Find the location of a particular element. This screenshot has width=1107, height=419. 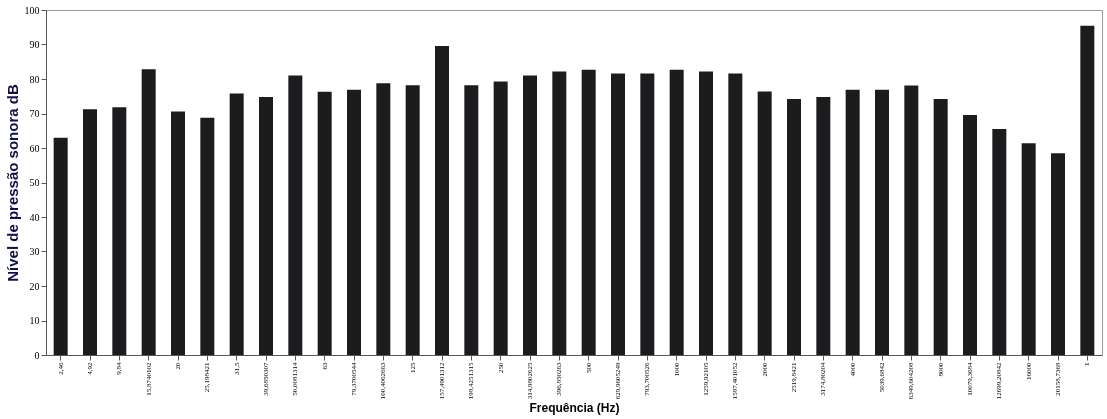

y-tick-label: 90 is located at coordinates (34, 44).